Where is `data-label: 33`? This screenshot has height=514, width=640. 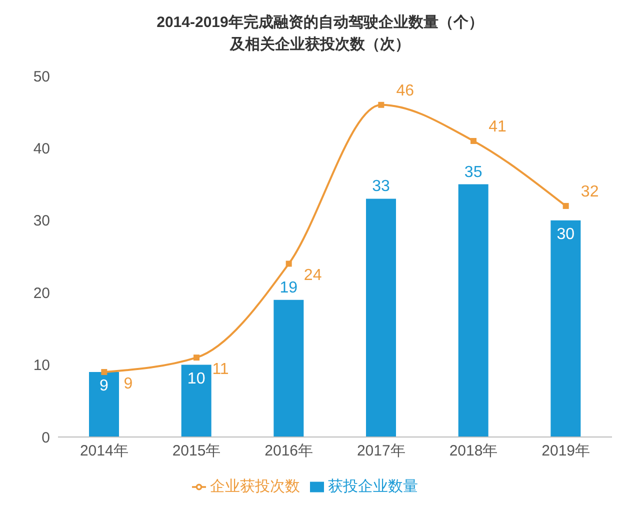
data-label: 33 is located at coordinates (381, 187).